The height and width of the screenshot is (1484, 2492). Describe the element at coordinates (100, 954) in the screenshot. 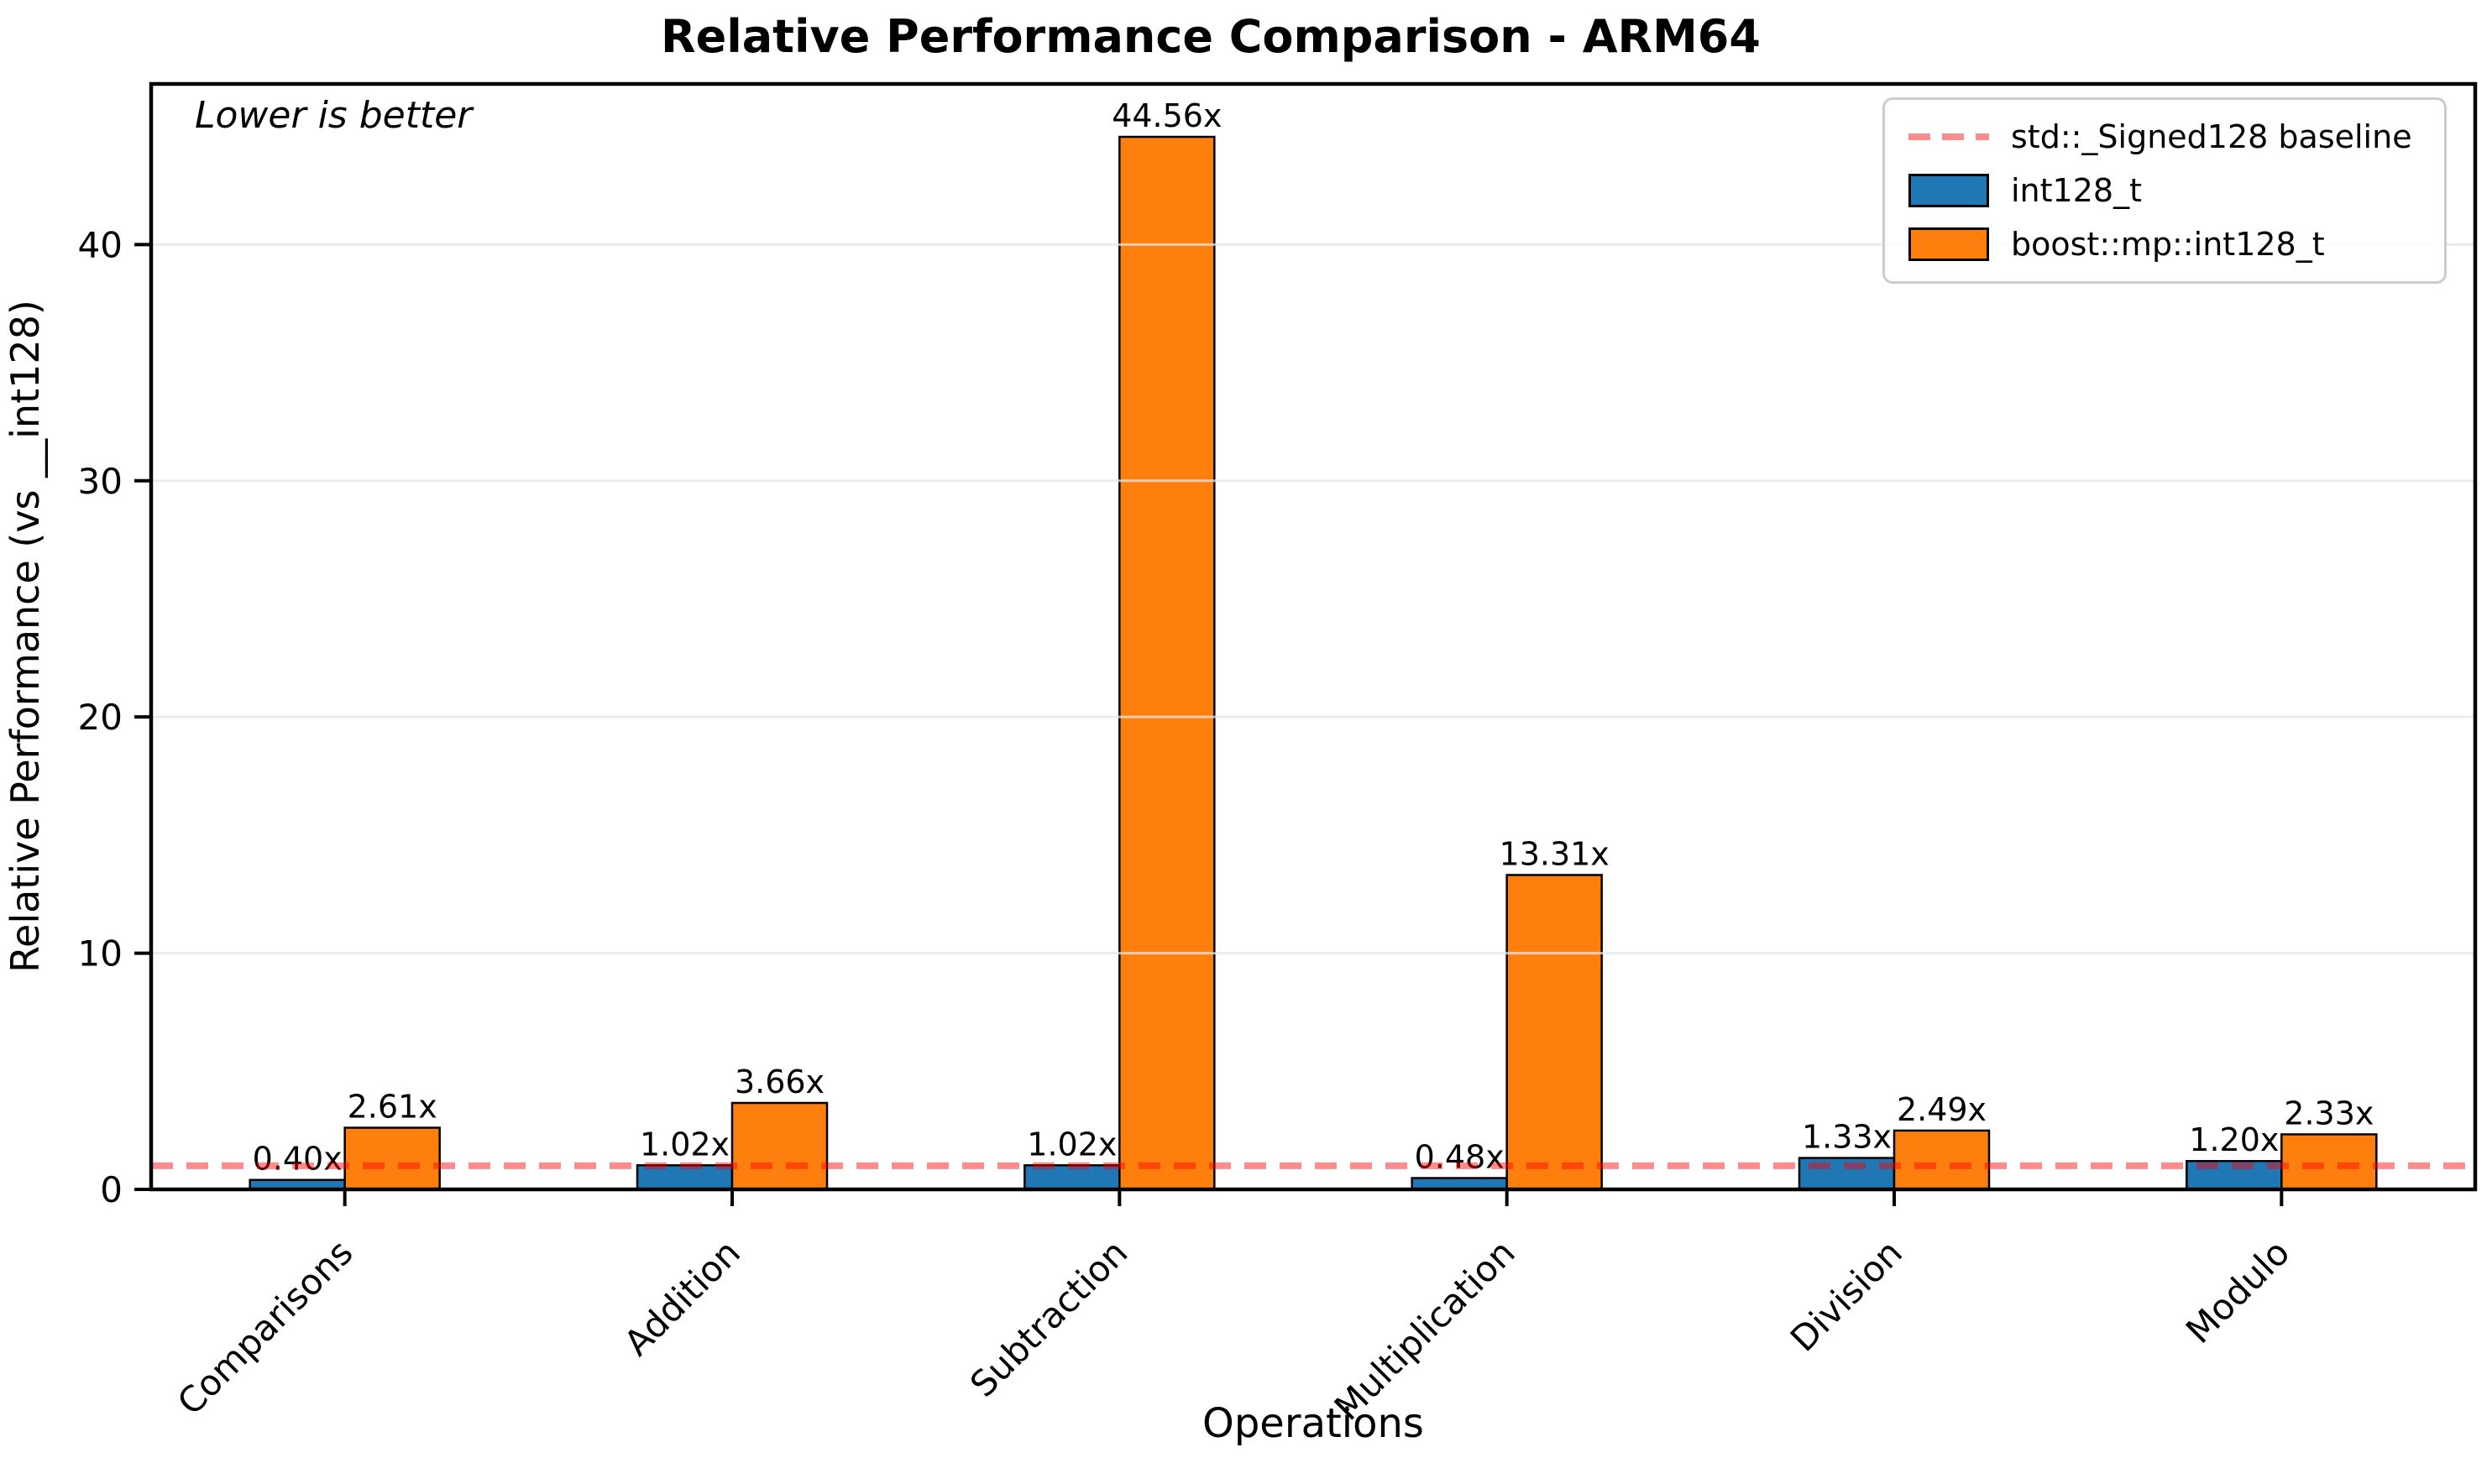

I see `y-tick-label-10: 10` at that location.